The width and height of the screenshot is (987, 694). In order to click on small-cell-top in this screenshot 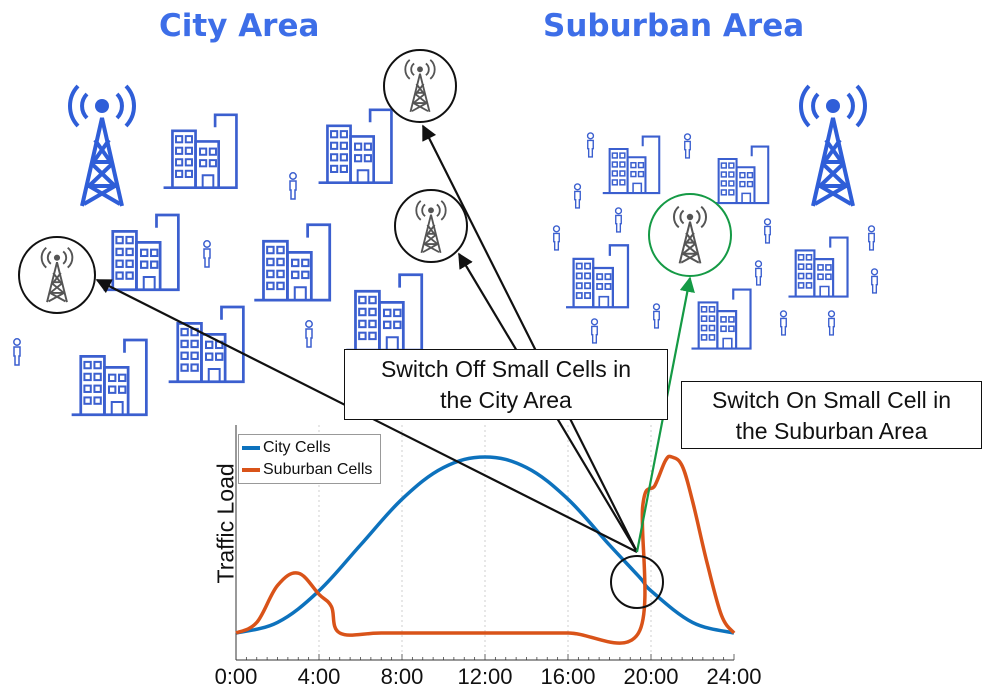, I will do `click(420, 86)`.